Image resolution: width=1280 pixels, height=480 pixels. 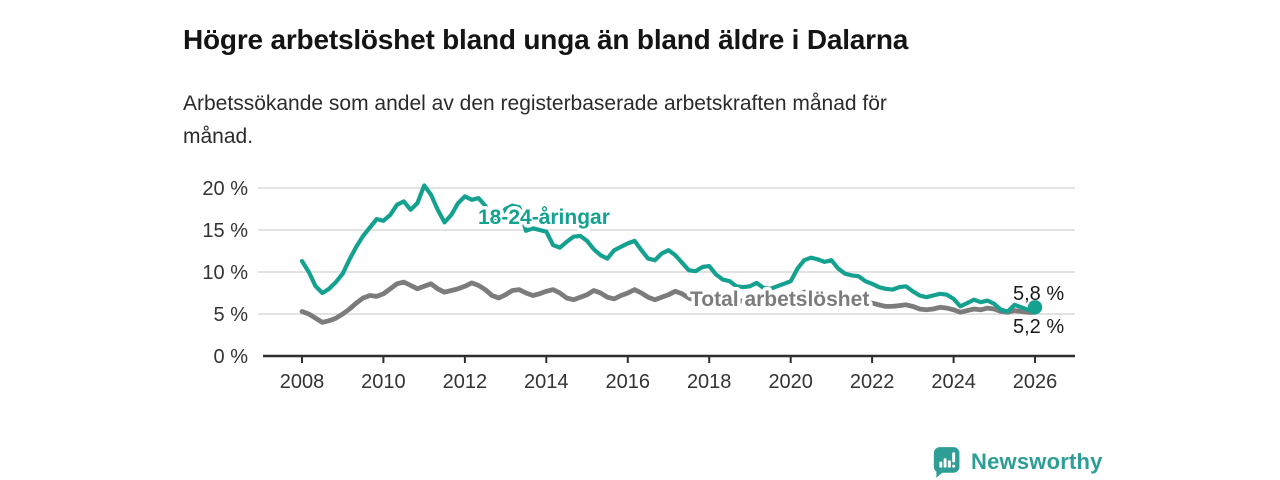 What do you see at coordinates (1035, 382) in the screenshot?
I see `x-tick-label: 2026` at bounding box center [1035, 382].